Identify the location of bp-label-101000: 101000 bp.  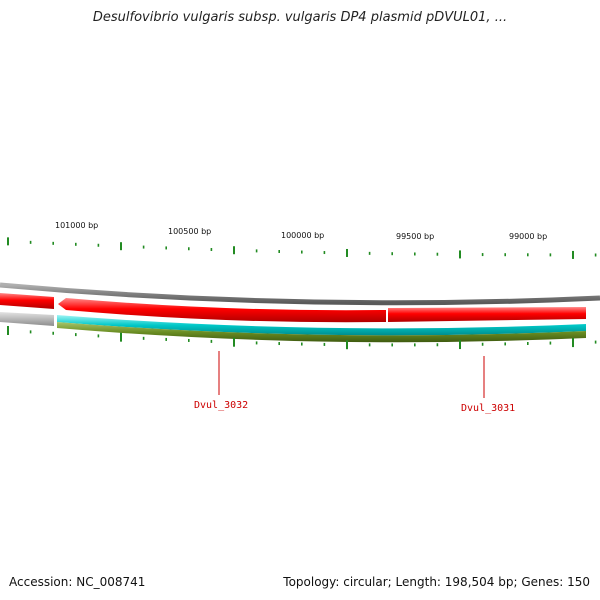
(76, 225).